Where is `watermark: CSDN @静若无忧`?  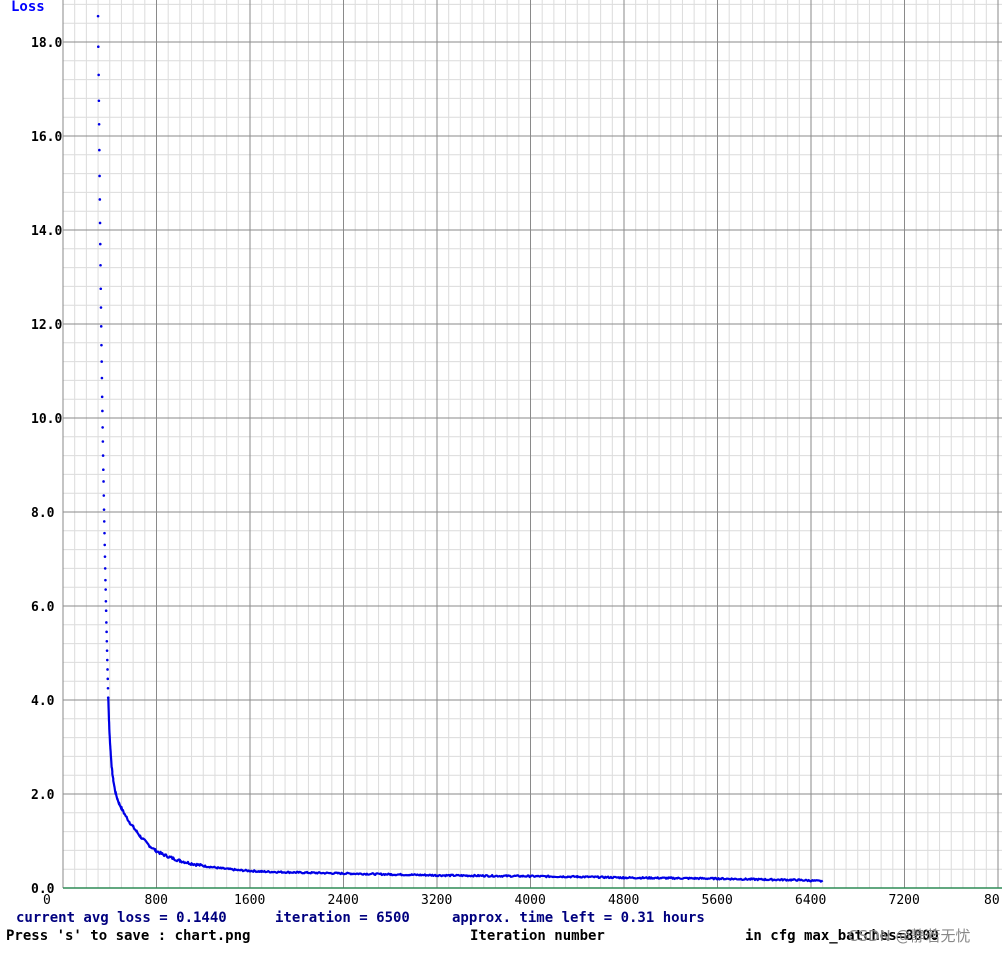 watermark: CSDN @静若无忧 is located at coordinates (909, 936).